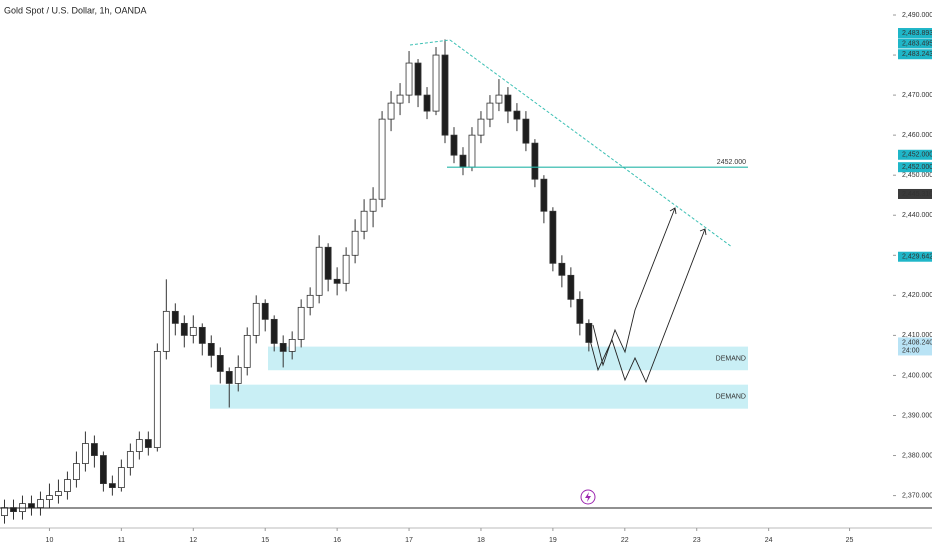  Describe the element at coordinates (917, 15) in the screenshot. I see `y-tick-label: 2,490.000` at that location.